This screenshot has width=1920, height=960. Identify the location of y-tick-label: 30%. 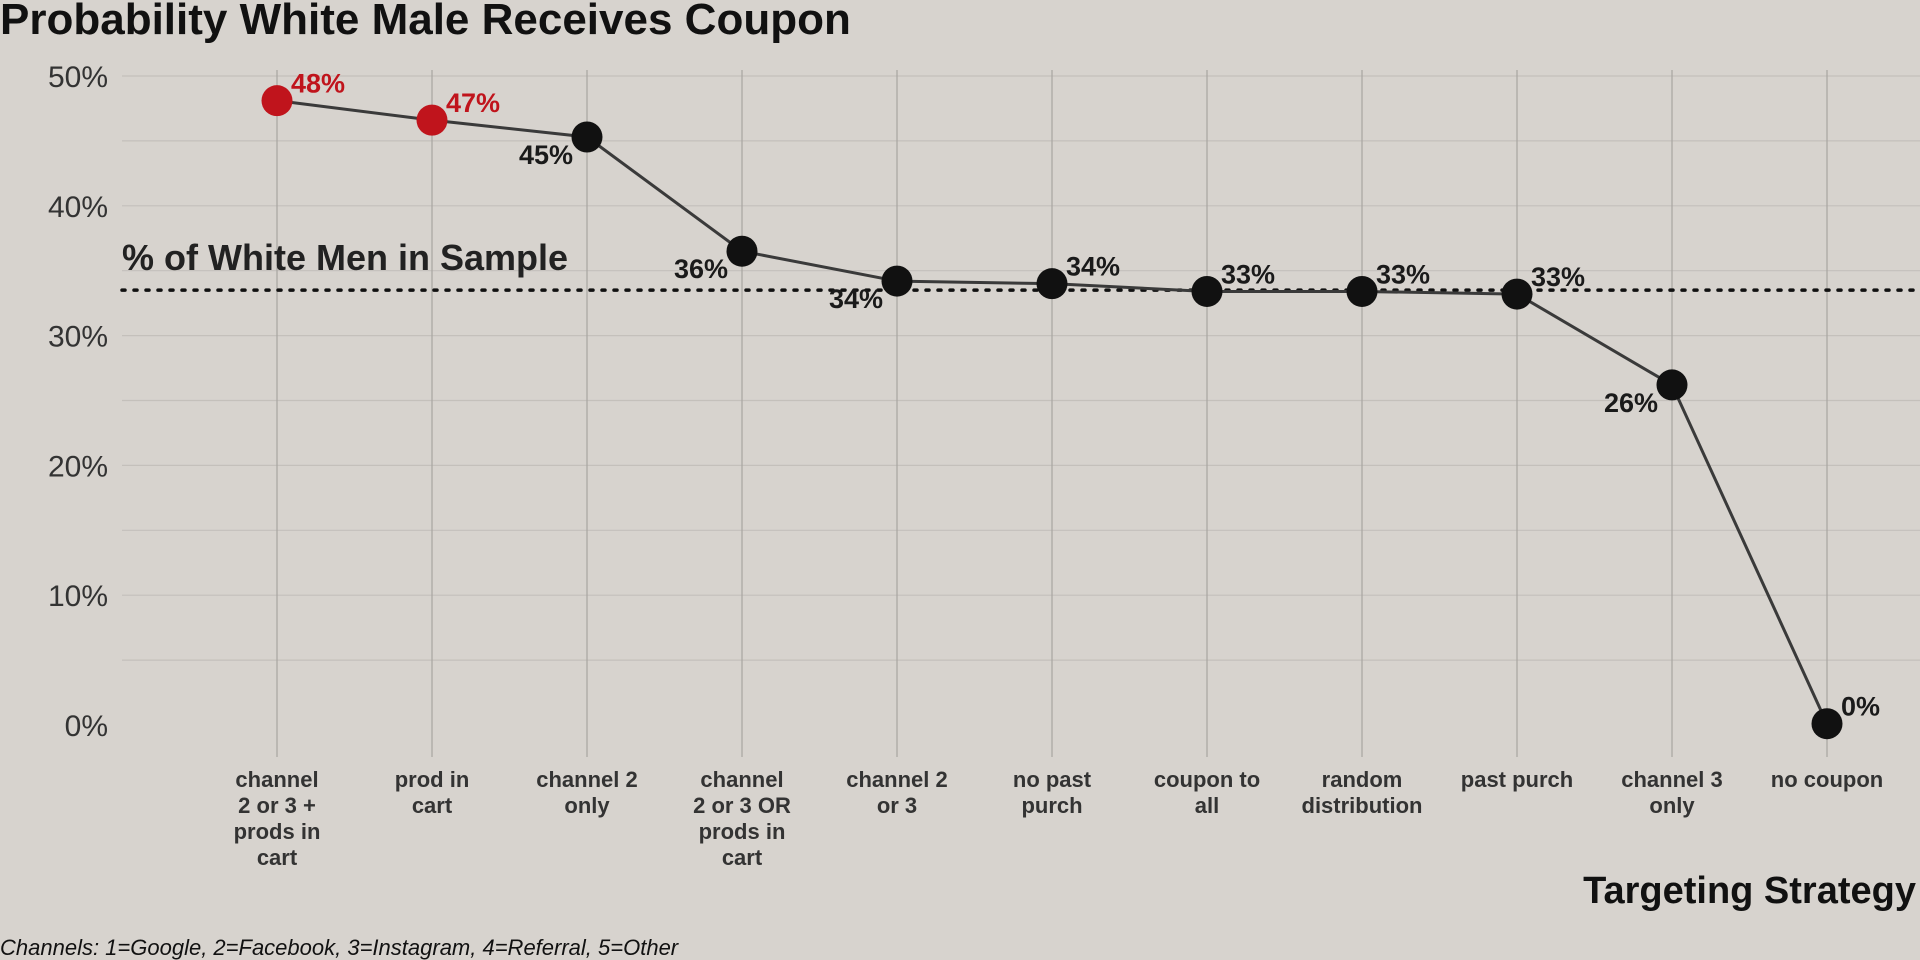
(78, 337).